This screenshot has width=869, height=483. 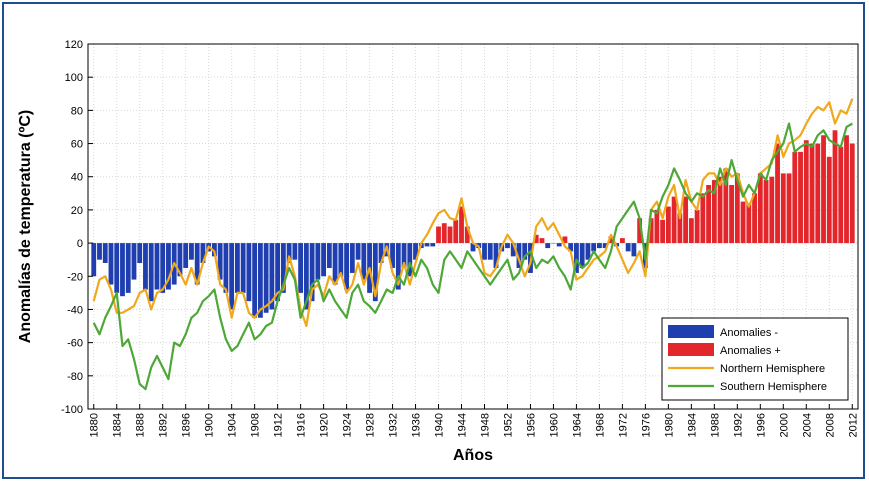 I want to click on x-tick-label: 1924, so click(x=348, y=425).